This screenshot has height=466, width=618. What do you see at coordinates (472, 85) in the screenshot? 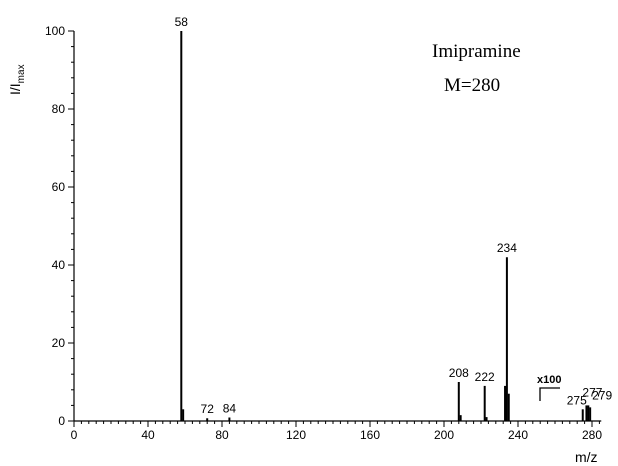
I see `molecular-mass: M=280` at bounding box center [472, 85].